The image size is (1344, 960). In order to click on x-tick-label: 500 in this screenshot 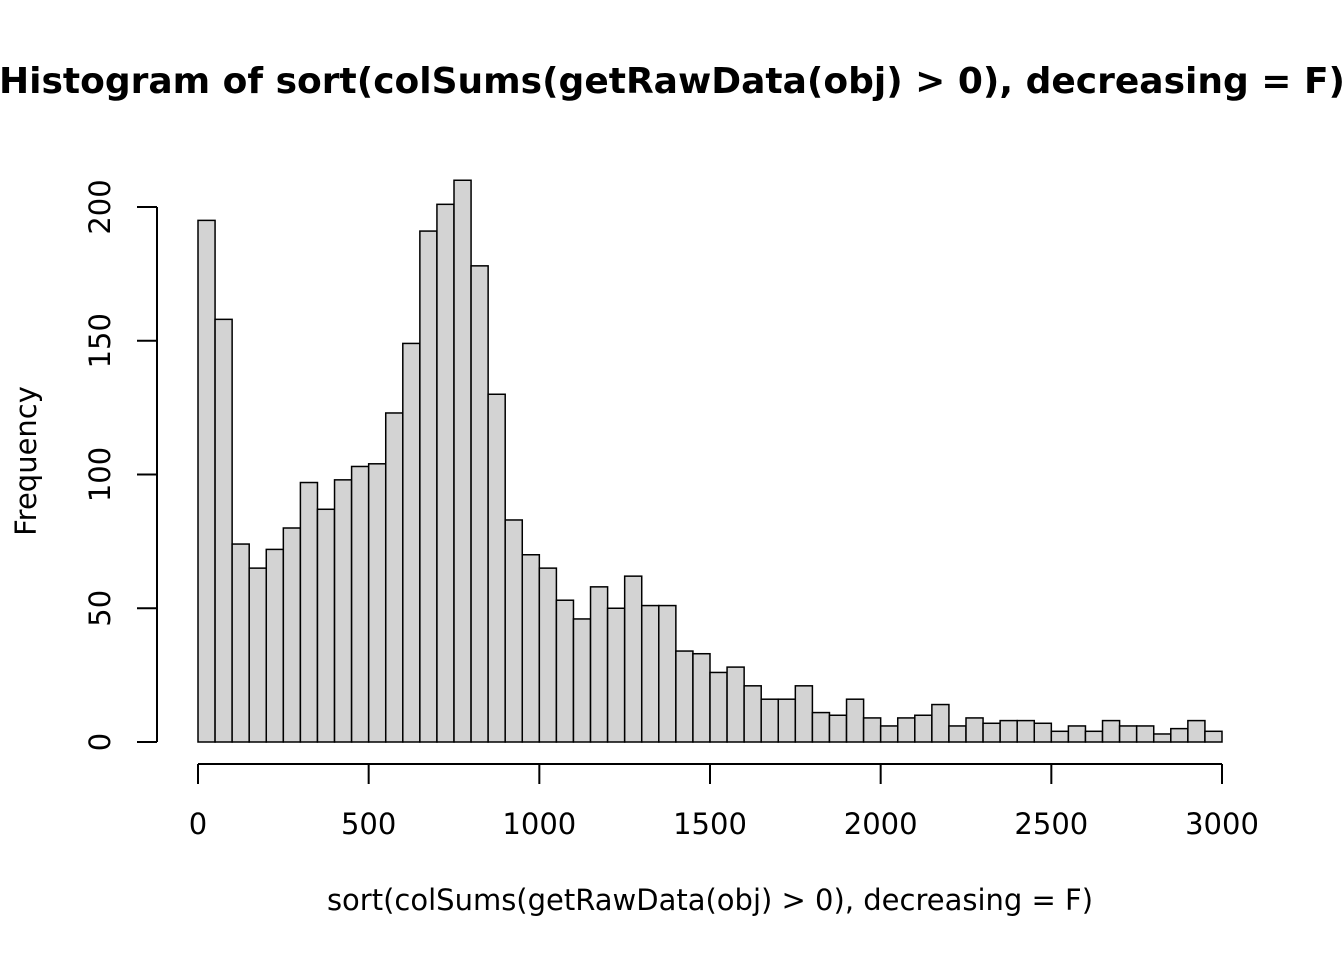, I will do `click(368, 824)`.